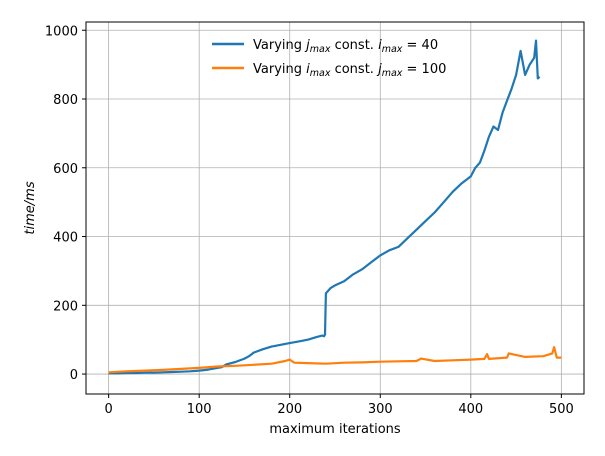  I want to click on x-tick-label: 100, so click(199, 409).